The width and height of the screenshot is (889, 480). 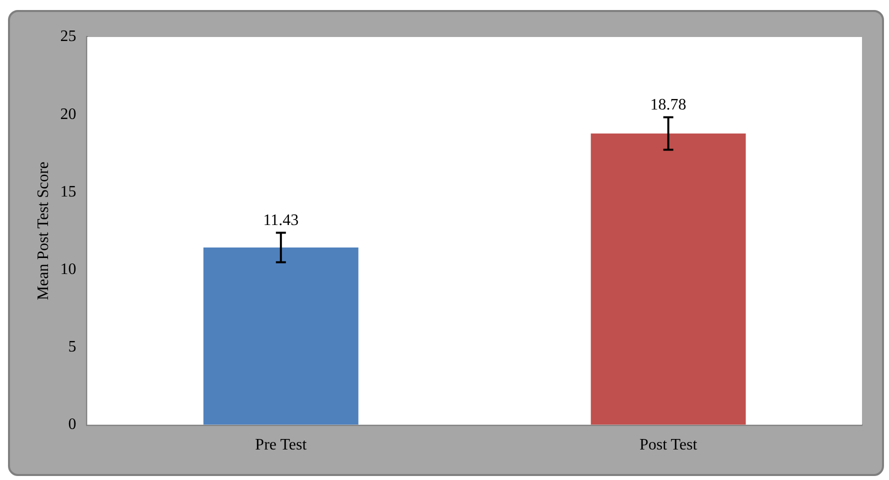 What do you see at coordinates (68, 37) in the screenshot?
I see `y-tick-label: 25` at bounding box center [68, 37].